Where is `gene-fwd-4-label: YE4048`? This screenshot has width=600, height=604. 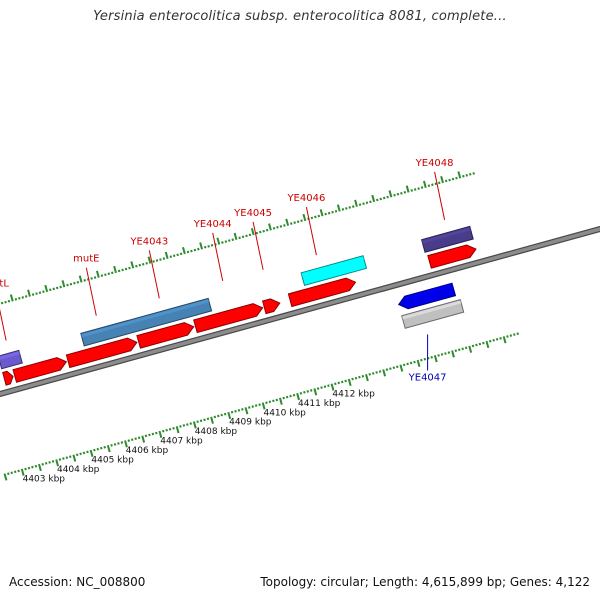 gene-fwd-4-label: YE4048 is located at coordinates (434, 163).